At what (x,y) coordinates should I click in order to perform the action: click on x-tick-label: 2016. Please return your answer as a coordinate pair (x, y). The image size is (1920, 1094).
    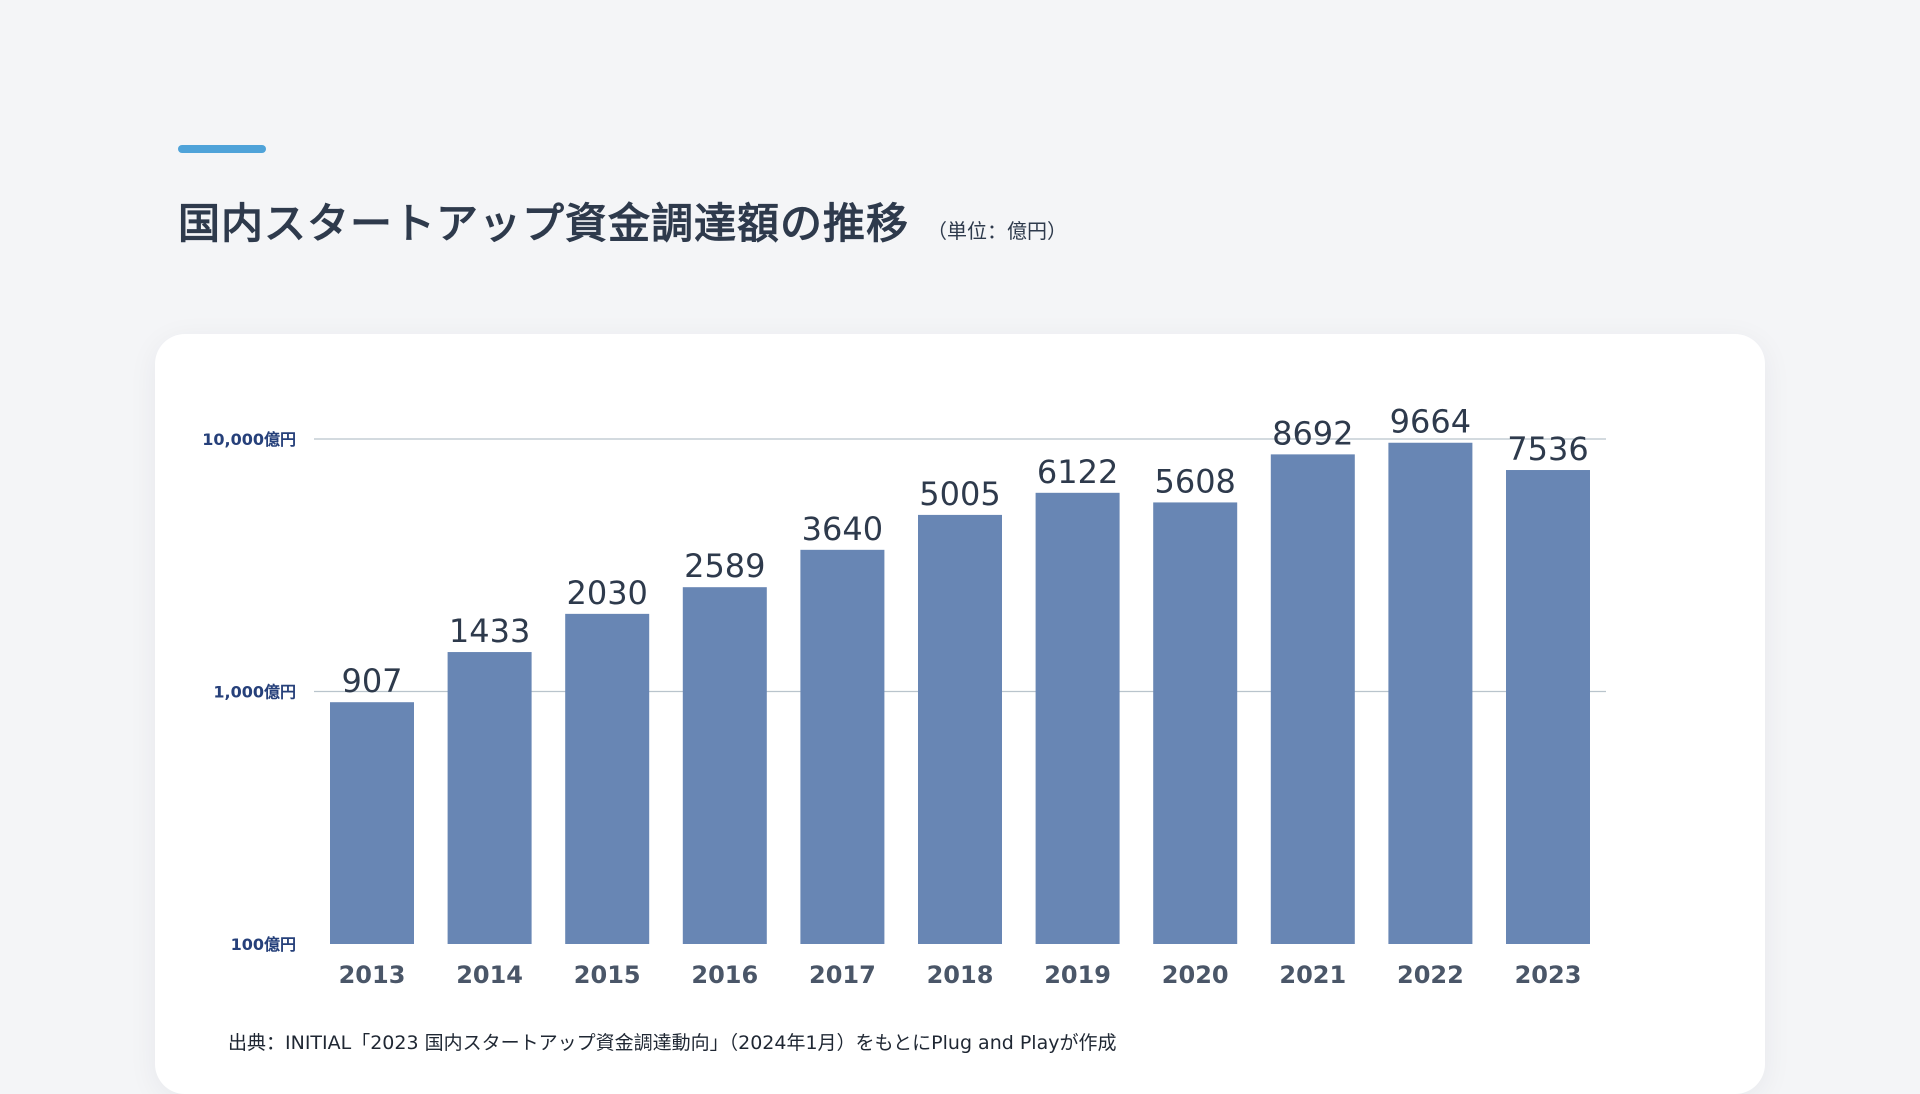
    Looking at the image, I should click on (724, 975).